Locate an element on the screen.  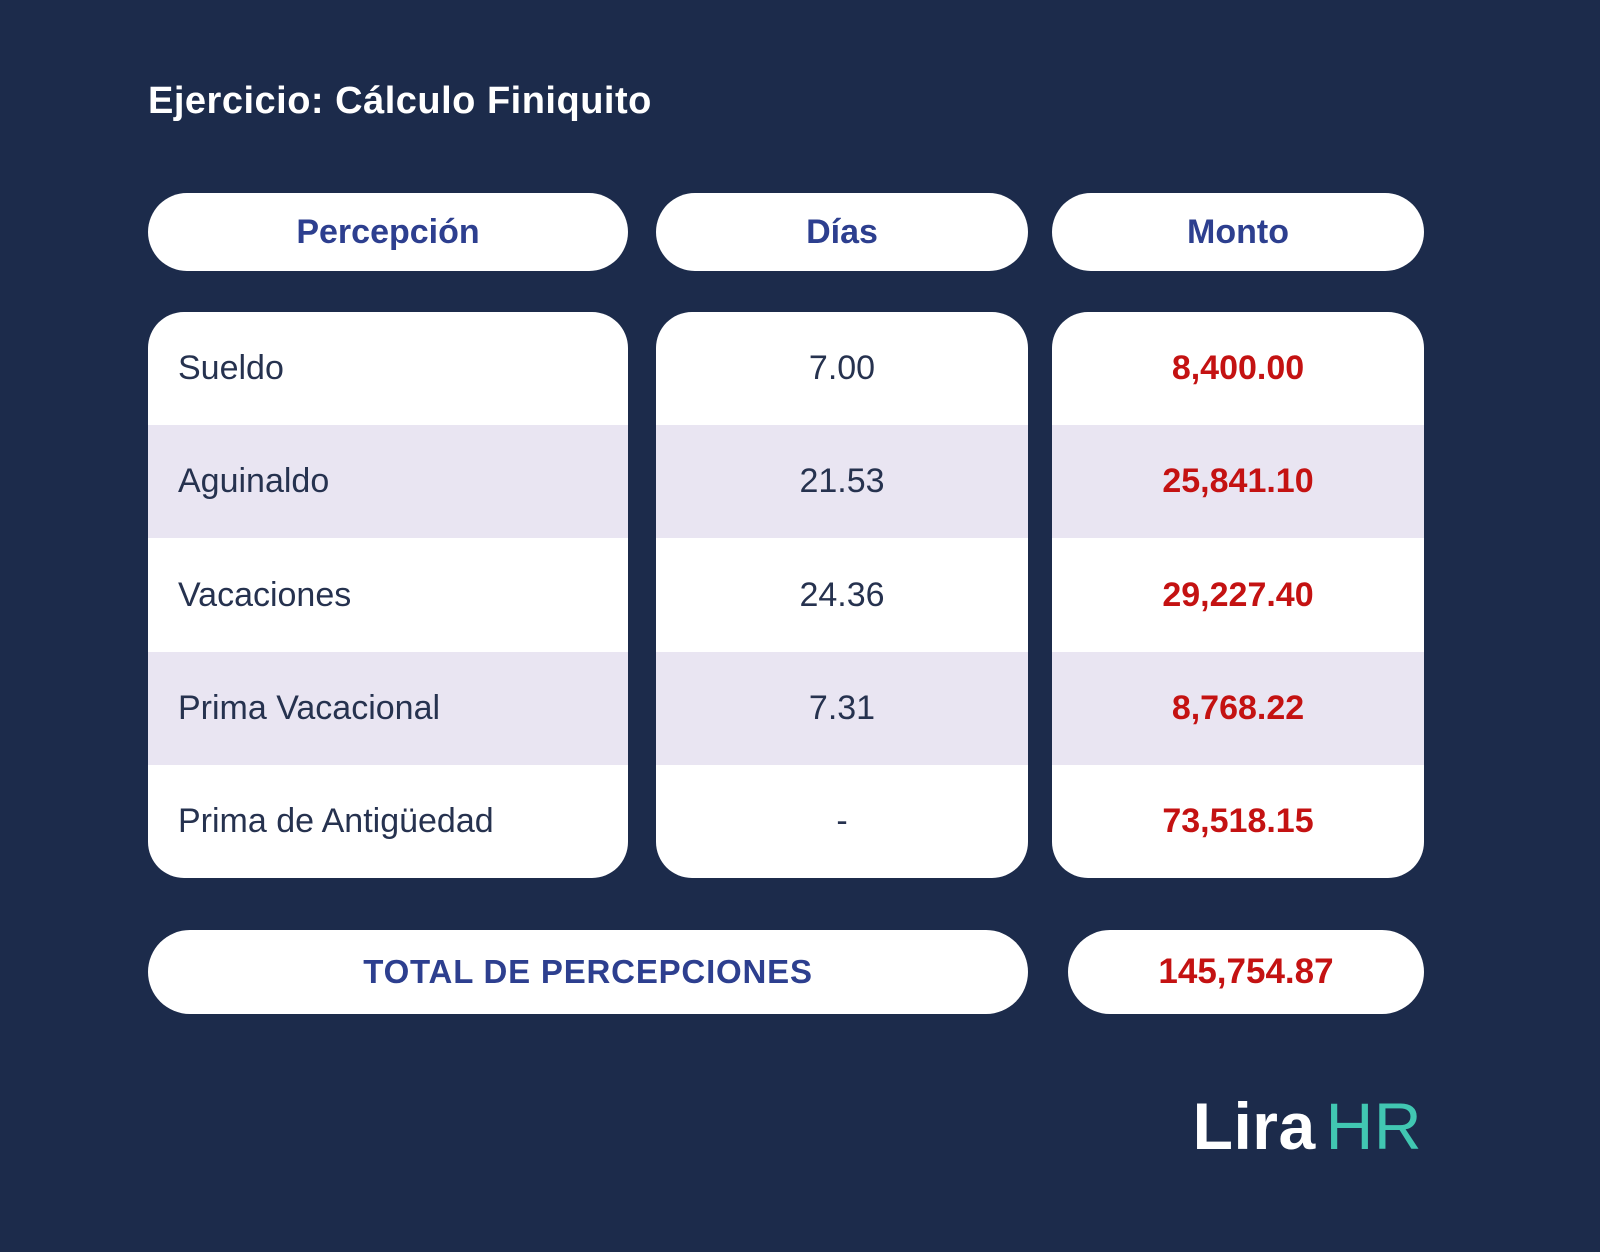
table-row-dias: 7.31 is located at coordinates (842, 708).